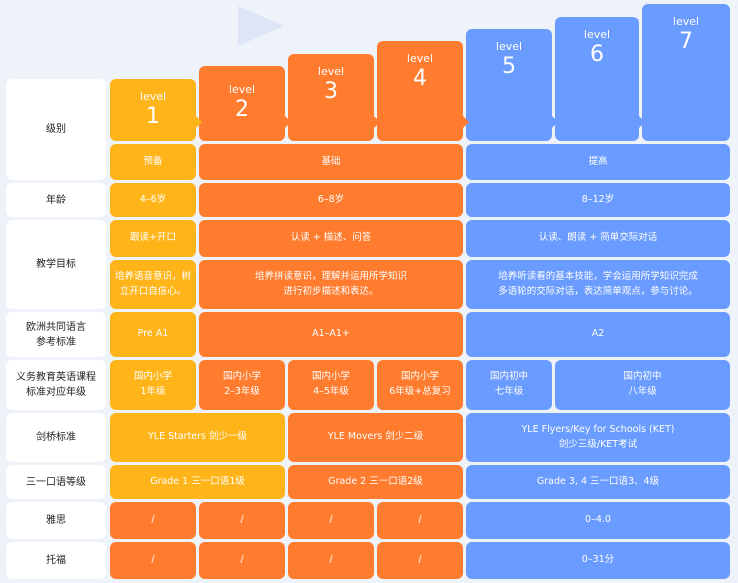  What do you see at coordinates (597, 79) in the screenshot?
I see `level-6-header: level 6` at bounding box center [597, 79].